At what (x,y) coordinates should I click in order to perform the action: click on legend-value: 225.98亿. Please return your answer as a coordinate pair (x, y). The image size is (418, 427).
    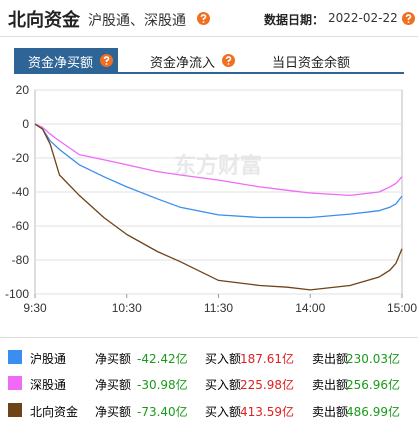
    Looking at the image, I should click on (267, 385).